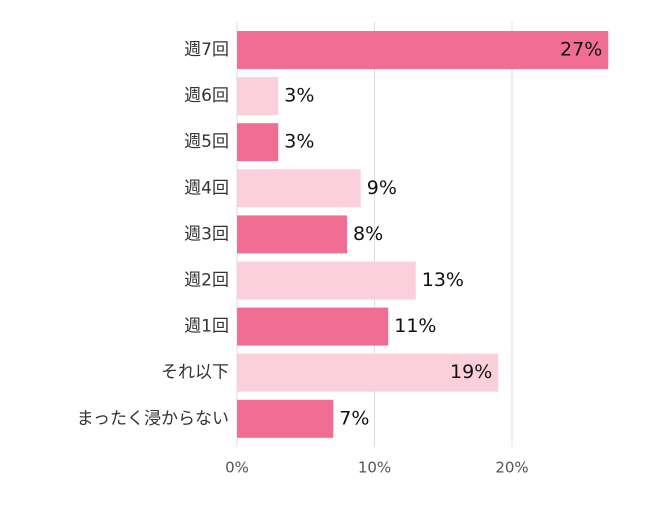 The height and width of the screenshot is (514, 650). Describe the element at coordinates (581, 50) in the screenshot. I see `data-label: 27%` at that location.